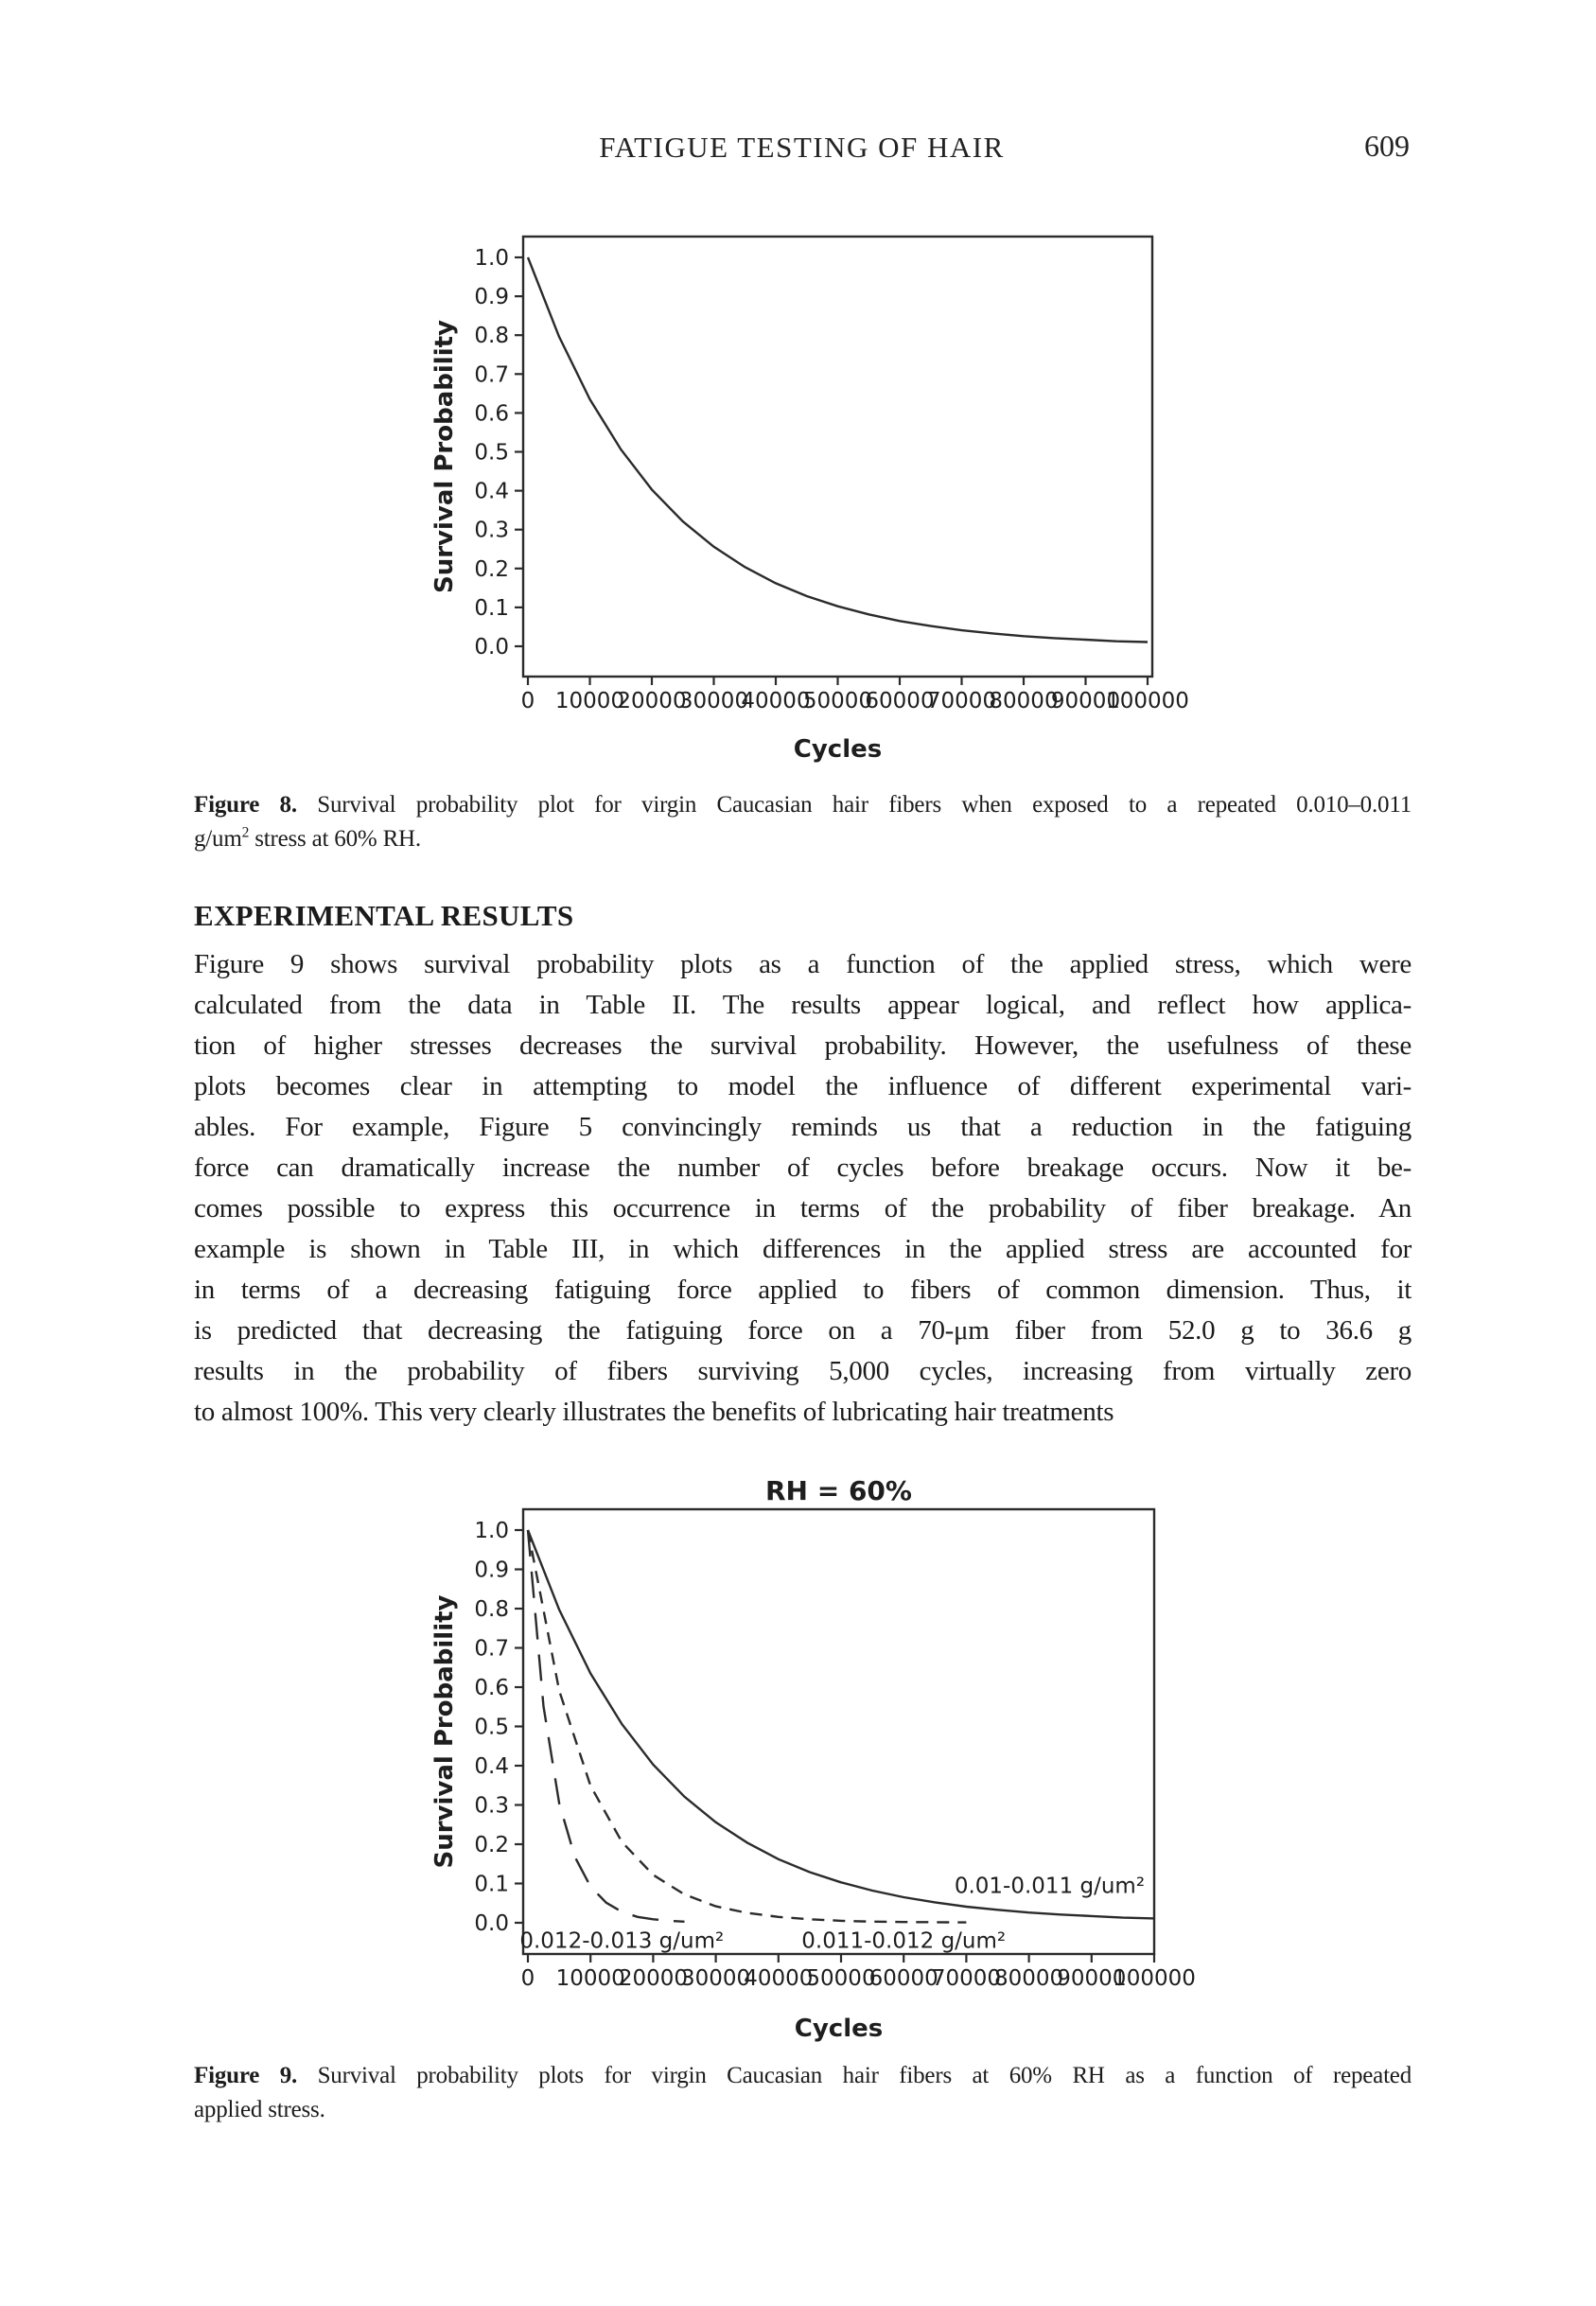  I want to click on page-number: 609, so click(1387, 146).